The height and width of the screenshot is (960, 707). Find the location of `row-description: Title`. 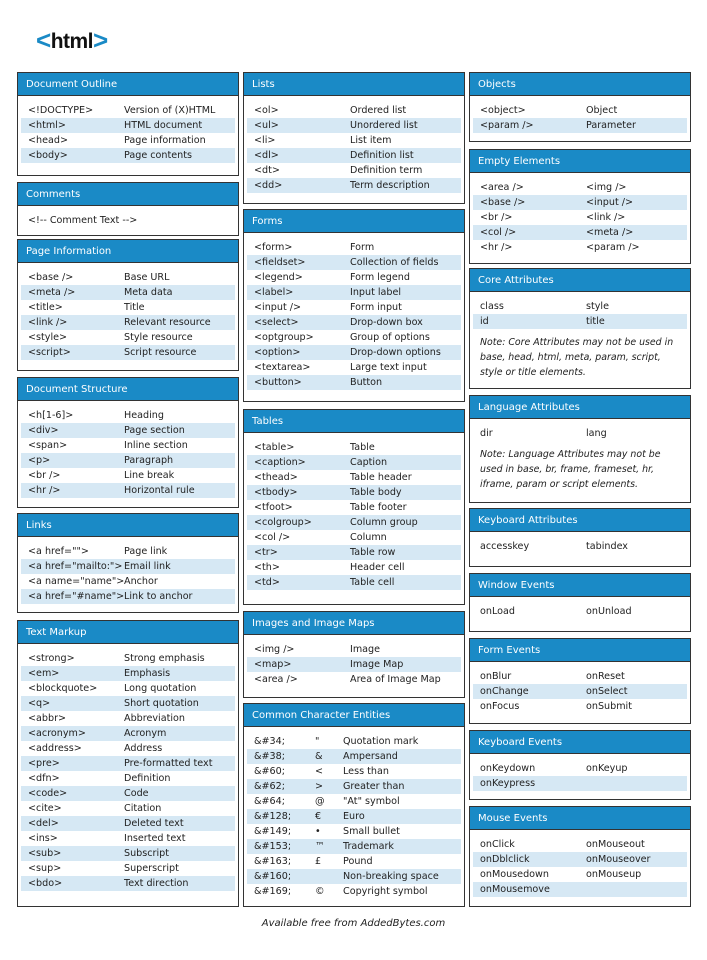

row-description: Title is located at coordinates (134, 307).